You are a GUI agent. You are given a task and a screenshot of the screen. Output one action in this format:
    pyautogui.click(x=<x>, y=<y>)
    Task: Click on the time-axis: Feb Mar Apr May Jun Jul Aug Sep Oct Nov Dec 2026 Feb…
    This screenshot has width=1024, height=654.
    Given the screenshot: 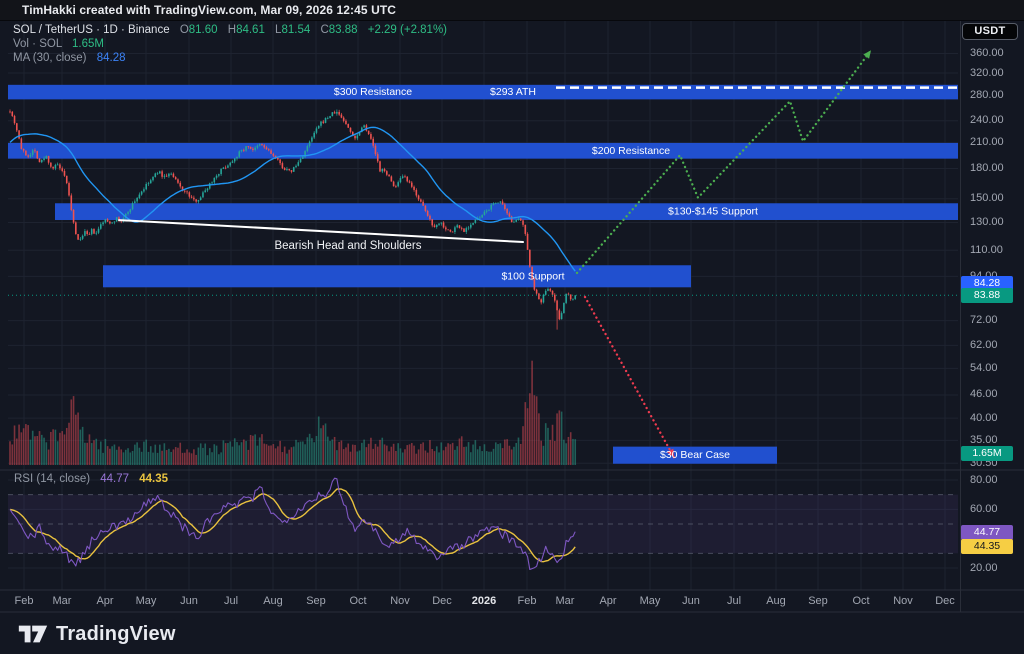 What is the action you would take?
    pyautogui.click(x=512, y=601)
    